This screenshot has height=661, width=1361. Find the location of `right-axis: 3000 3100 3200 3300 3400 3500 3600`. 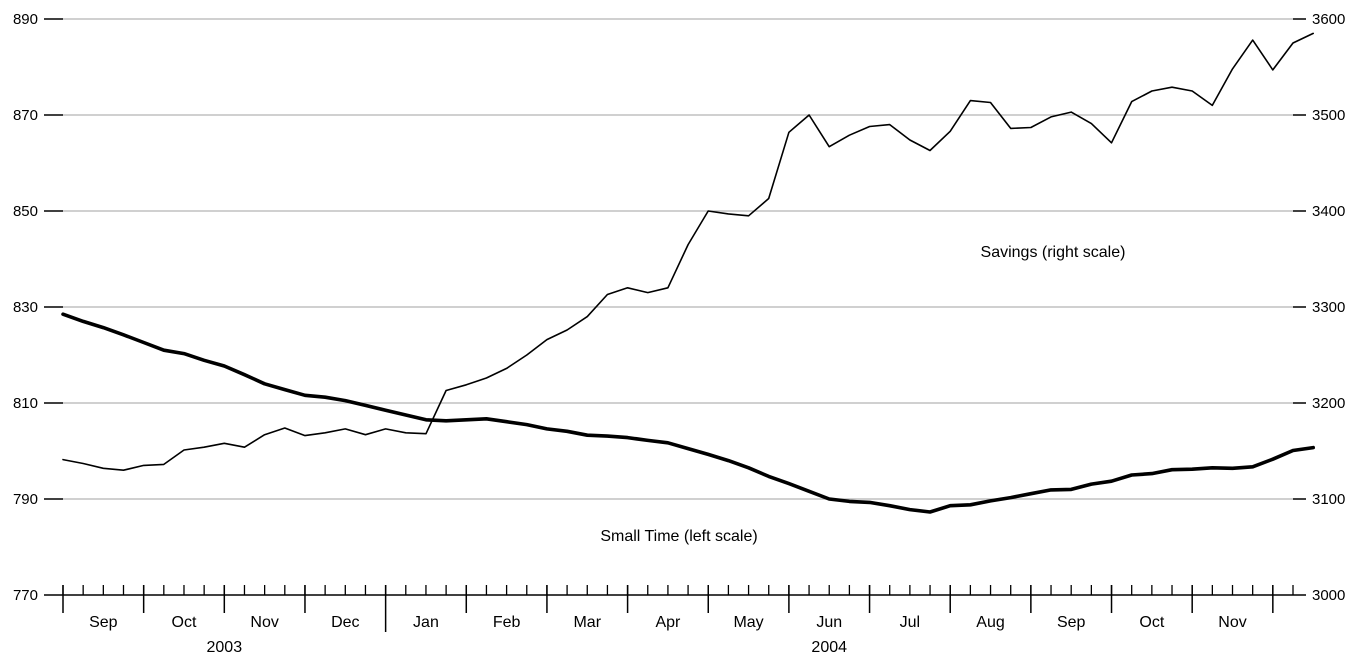

right-axis: 3000 3100 3200 3300 3400 3500 3600 is located at coordinates (1319, 307).